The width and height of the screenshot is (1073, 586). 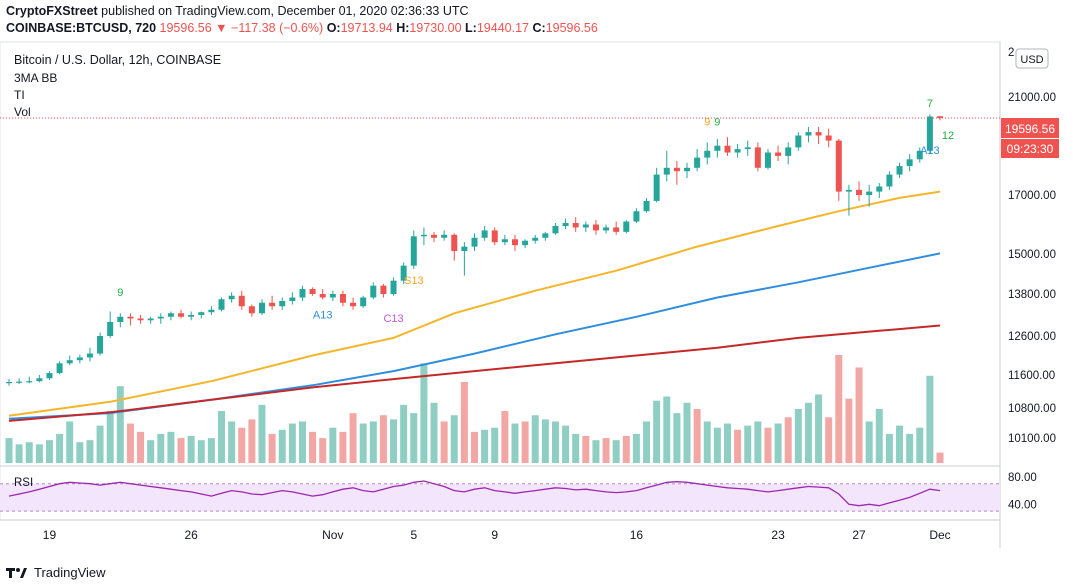 I want to click on rsi-band, so click(x=500, y=497).